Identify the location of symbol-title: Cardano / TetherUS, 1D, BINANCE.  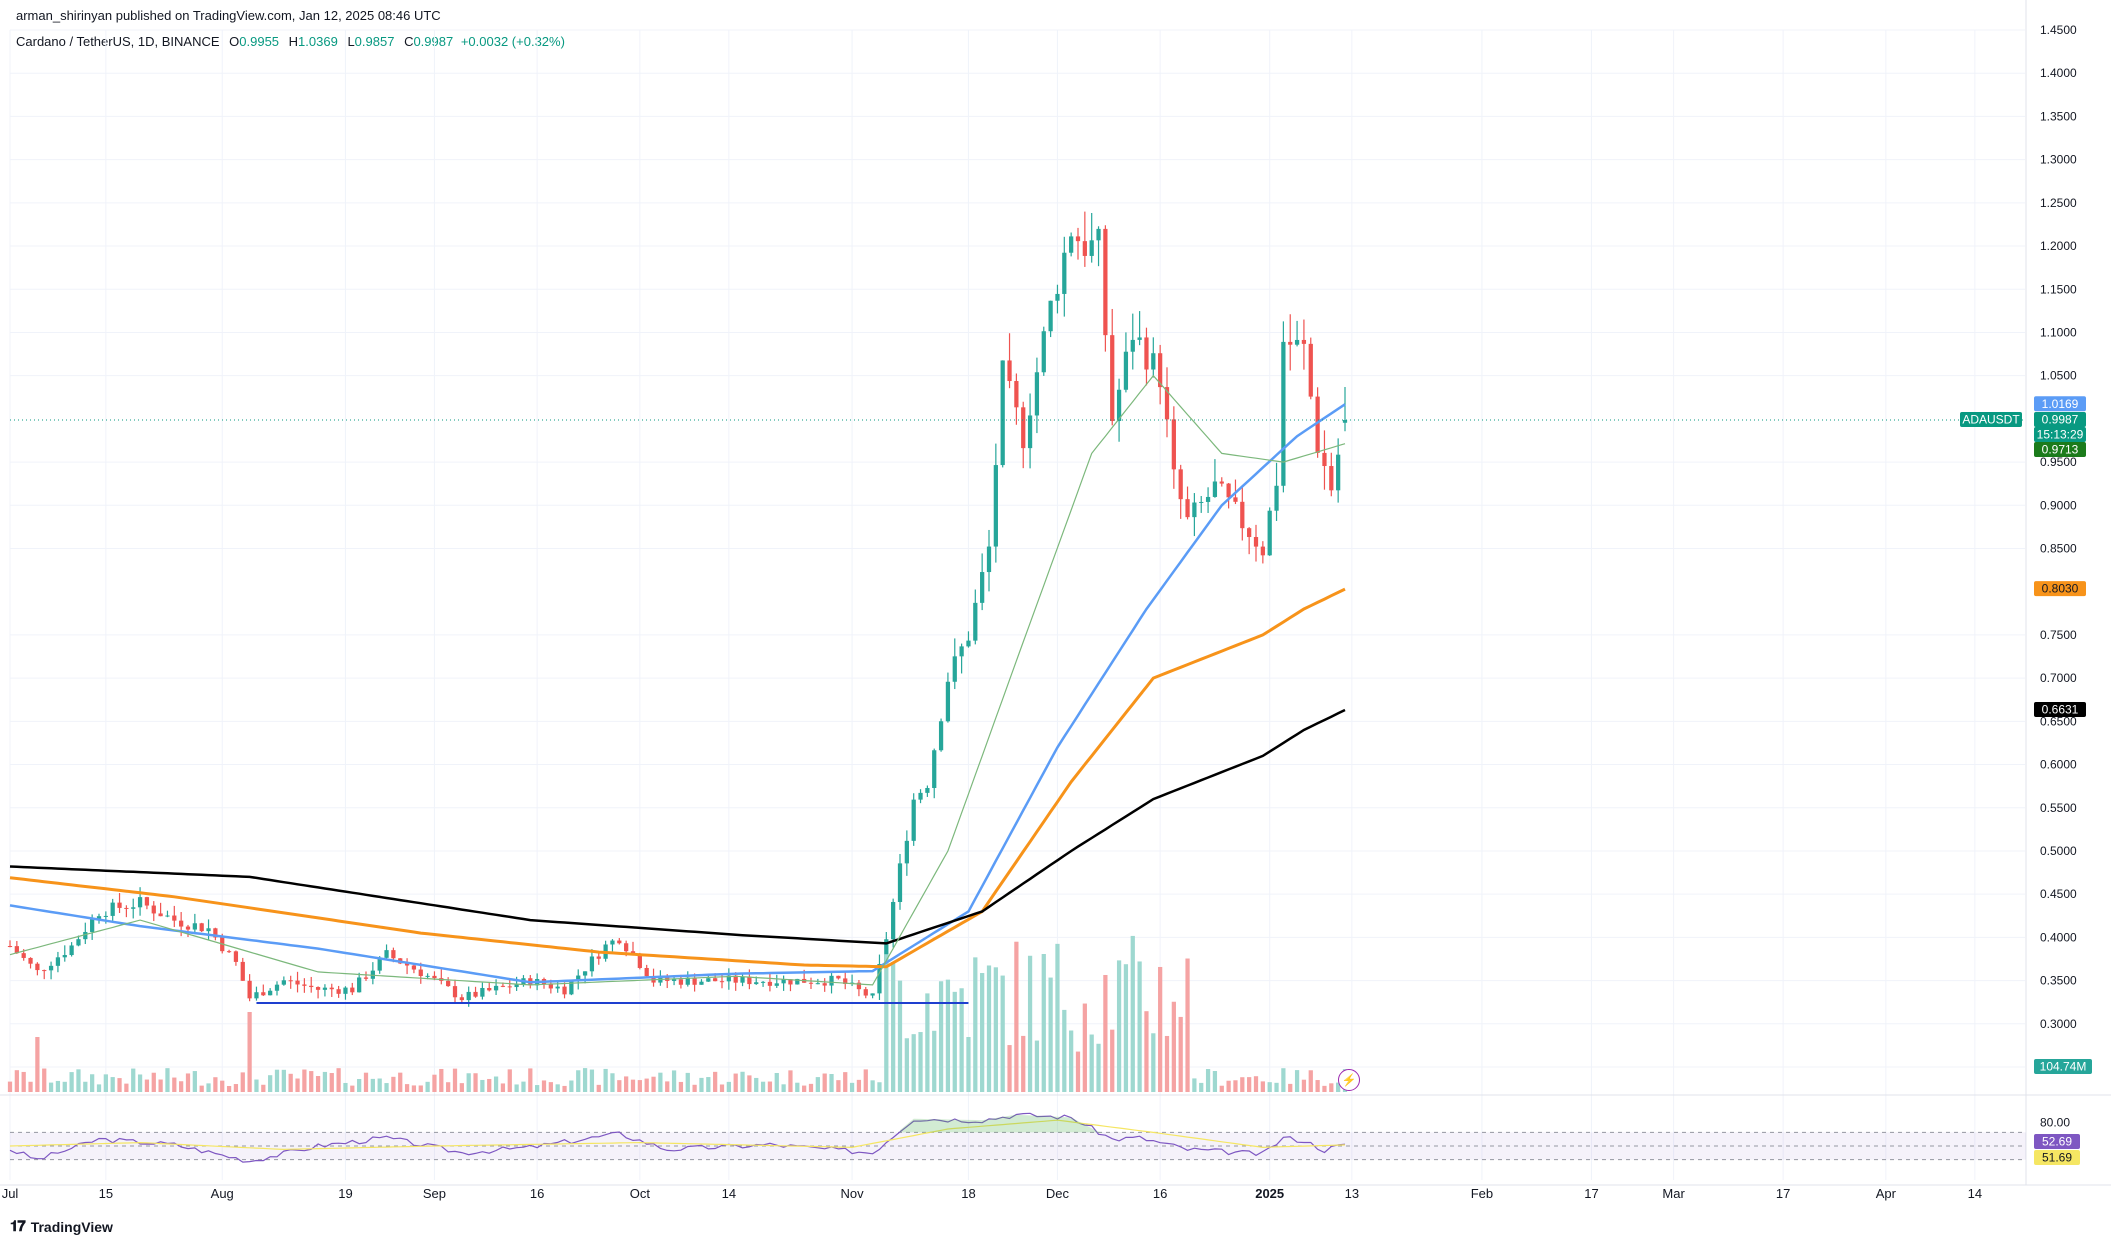
(118, 41).